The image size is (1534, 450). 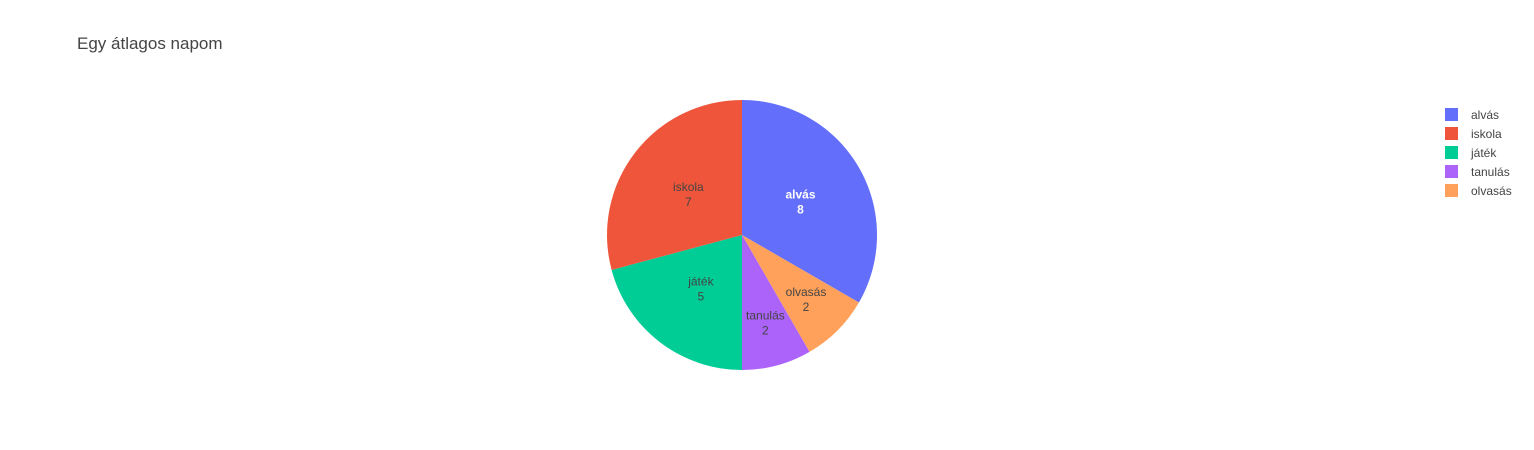 I want to click on legend-item-játék: játék, so click(x=1485, y=152).